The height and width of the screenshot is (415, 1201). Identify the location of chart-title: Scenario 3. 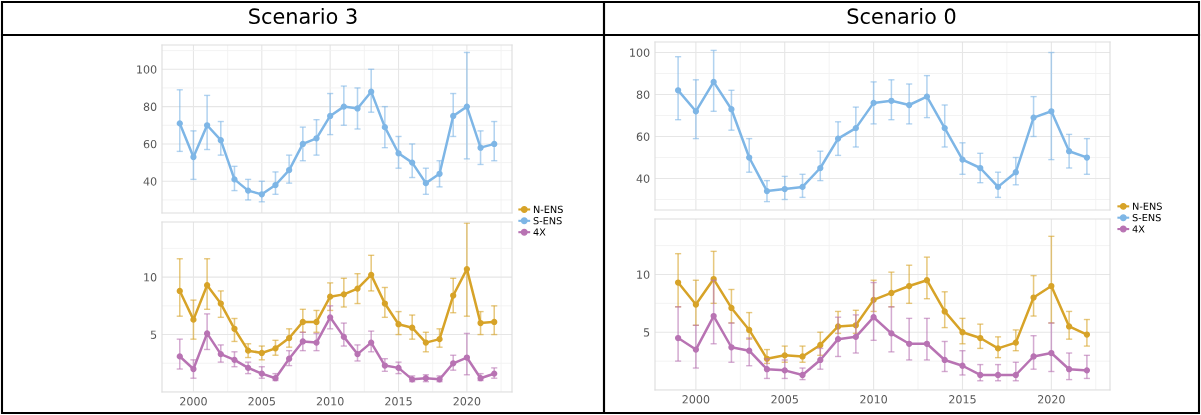
(303, 16).